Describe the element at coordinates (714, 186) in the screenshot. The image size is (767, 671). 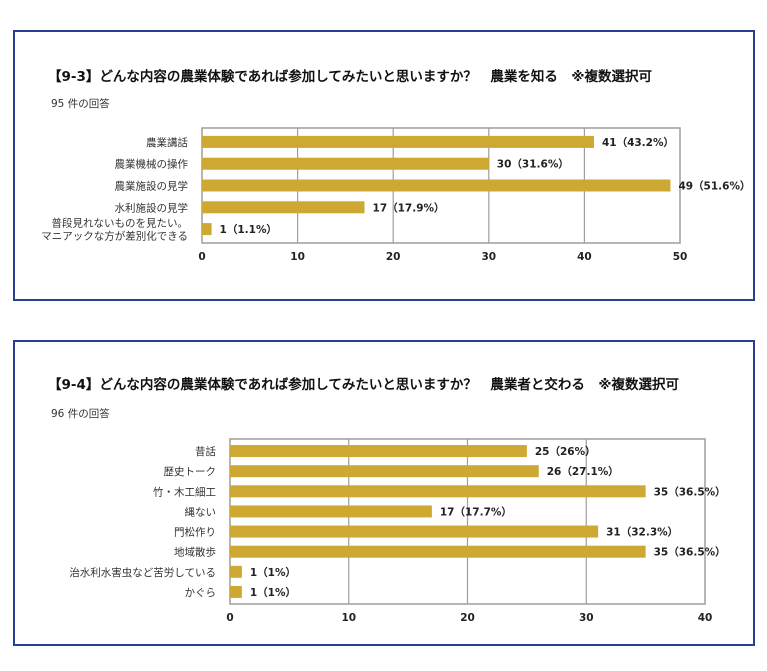
I see `data-label: 49（51.6%）` at that location.